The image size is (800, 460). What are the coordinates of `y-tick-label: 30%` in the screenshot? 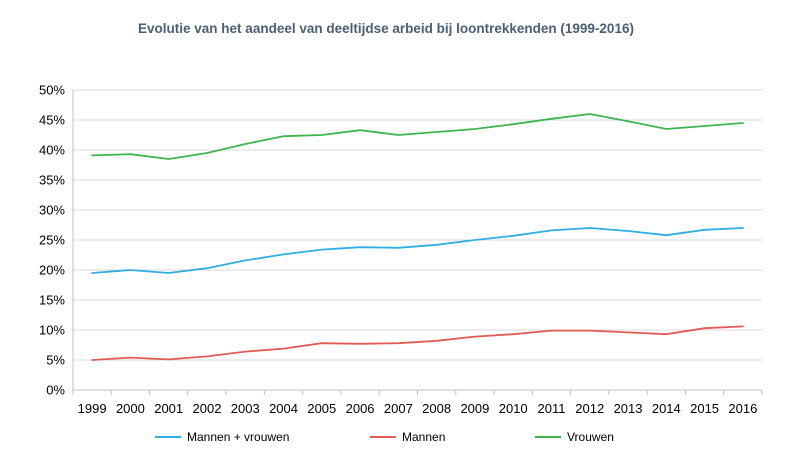 It's located at (52, 210).